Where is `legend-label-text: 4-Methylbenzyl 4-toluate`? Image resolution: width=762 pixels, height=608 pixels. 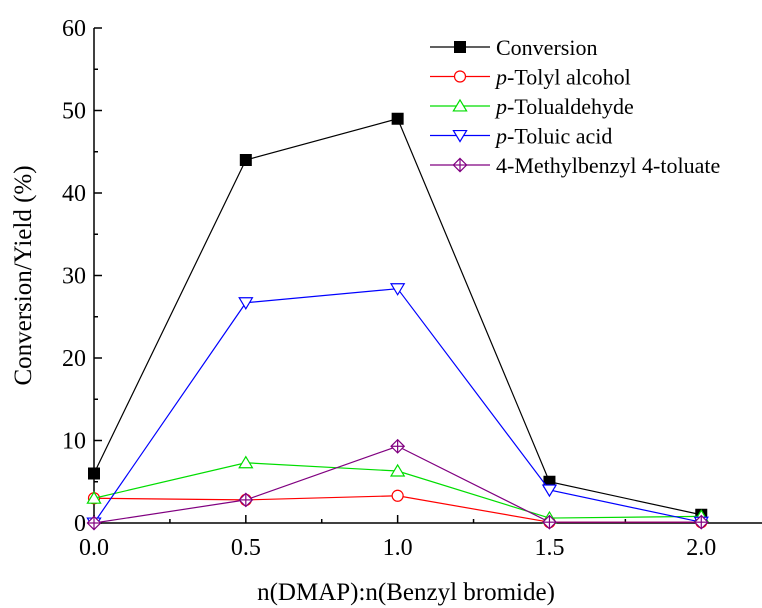 legend-label-text: 4-Methylbenzyl 4-toluate is located at coordinates (608, 165).